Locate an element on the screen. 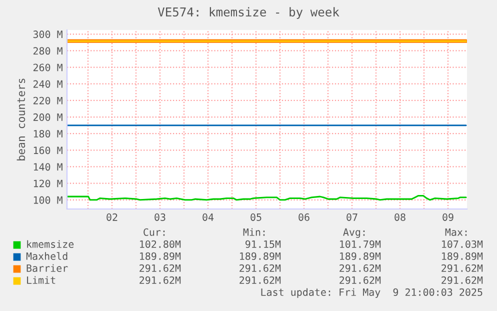 Image resolution: width=497 pixels, height=311 pixels. y-tick-label: 260 M is located at coordinates (47, 68).